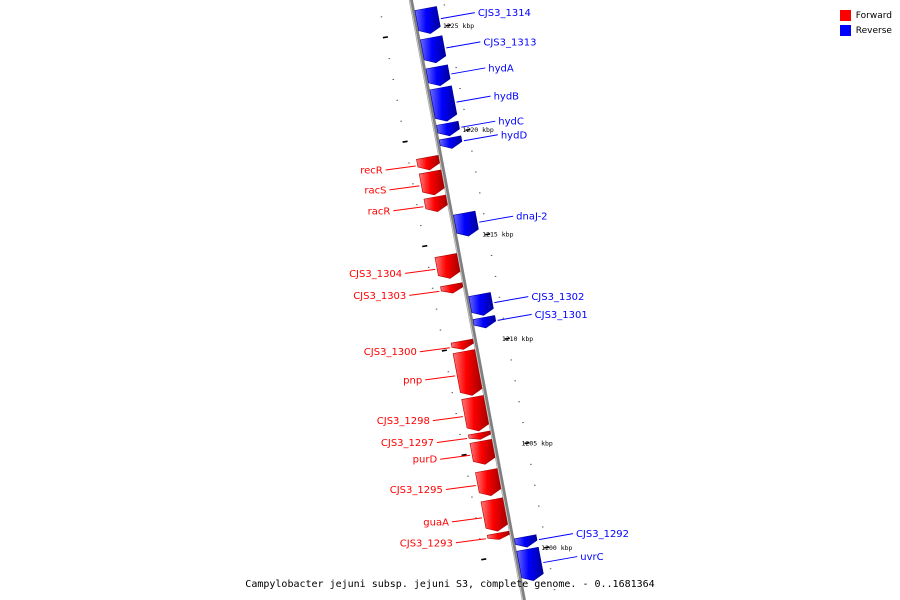 This screenshot has width=900, height=600. What do you see at coordinates (412, 380) in the screenshot?
I see `gene-label-pnp: pnp` at bounding box center [412, 380].